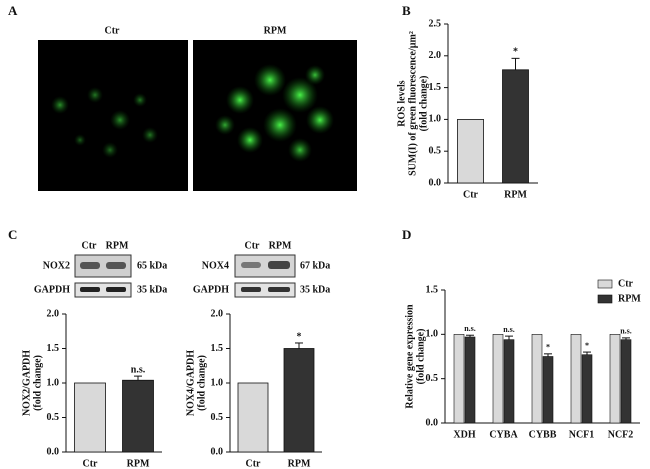 The width and height of the screenshot is (650, 469). Describe the element at coordinates (435, 23) in the screenshot. I see `y-tick-label: 2.5` at that location.